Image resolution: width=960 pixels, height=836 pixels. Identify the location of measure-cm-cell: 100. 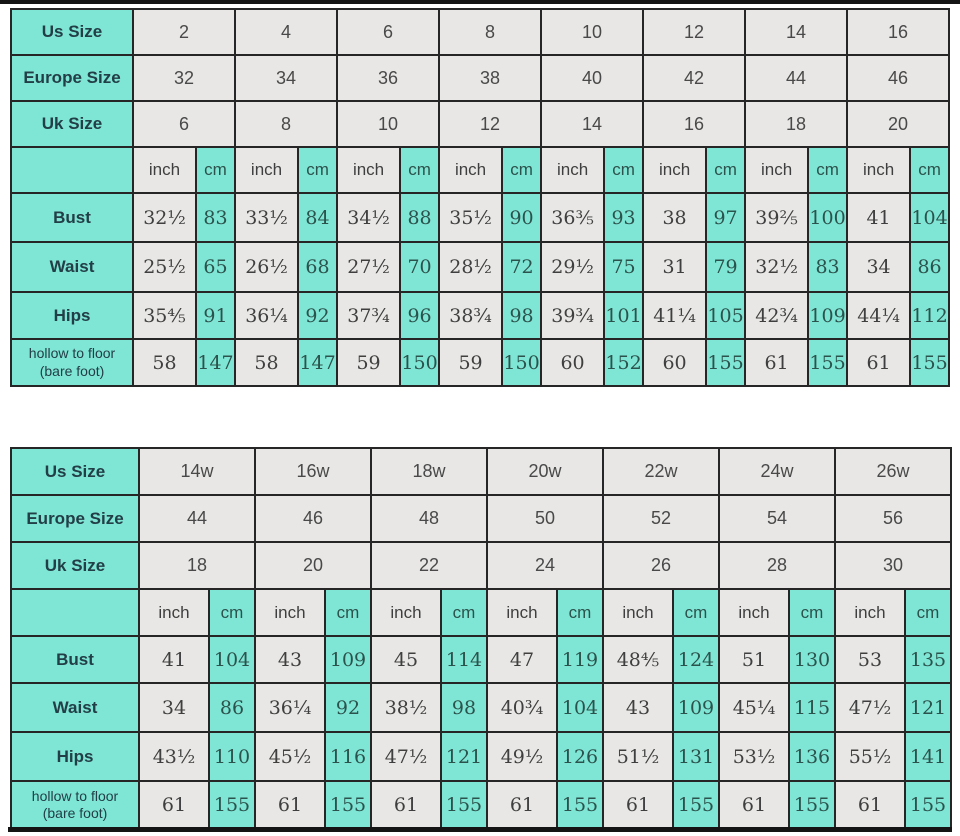
(828, 217).